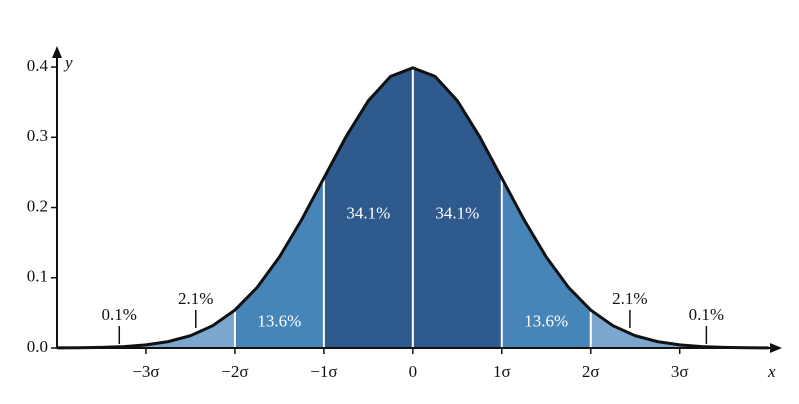 This screenshot has width=799, height=404. I want to click on x-tick-label: 3σ, so click(680, 371).